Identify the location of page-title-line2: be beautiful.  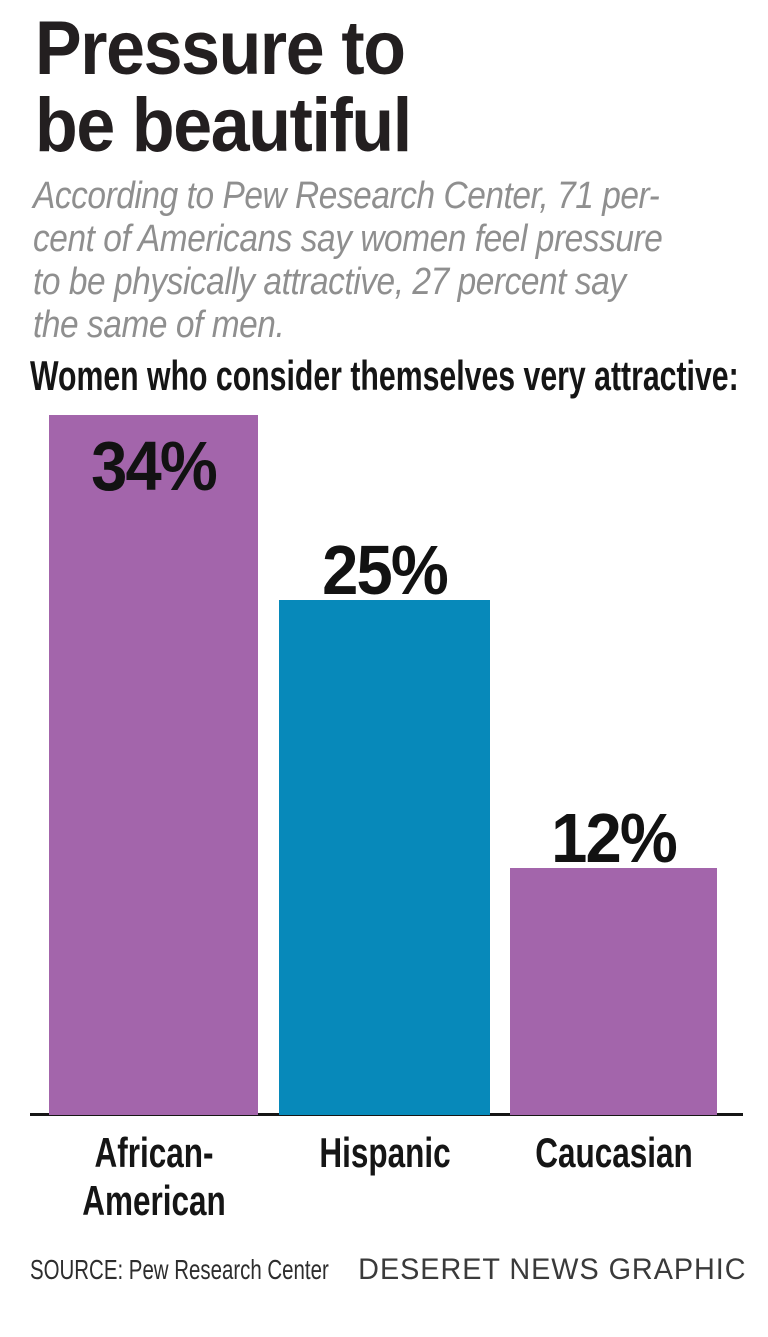
(223, 125).